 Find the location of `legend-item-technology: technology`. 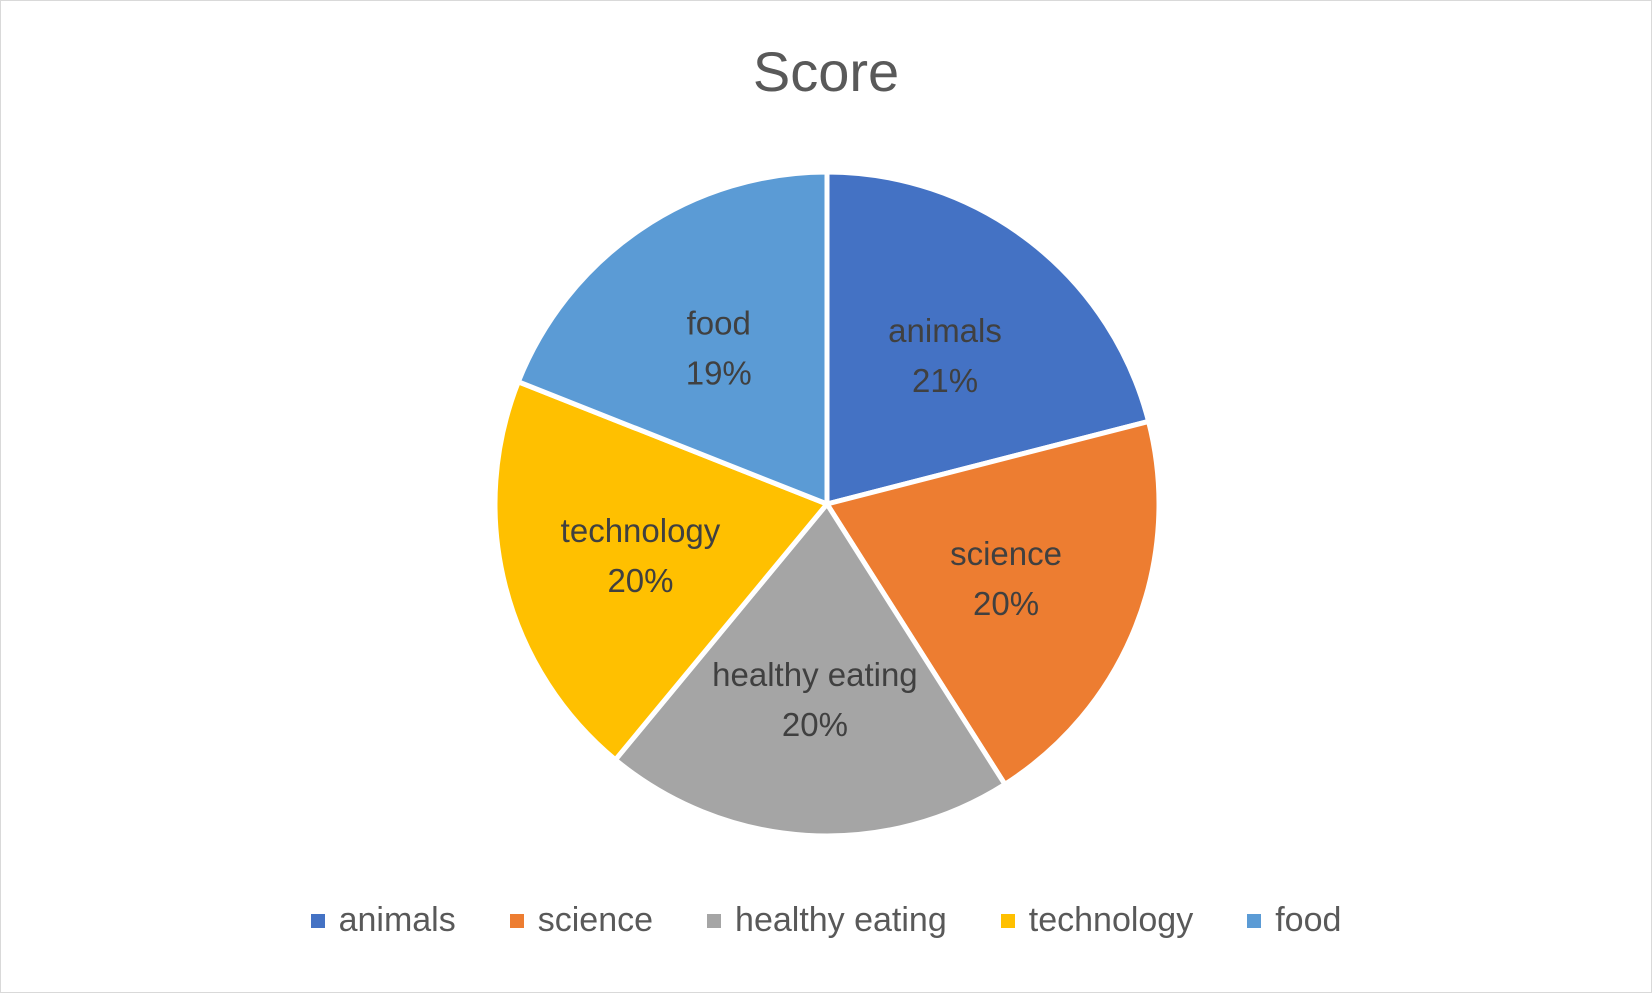

legend-item-technology: technology is located at coordinates (1097, 920).